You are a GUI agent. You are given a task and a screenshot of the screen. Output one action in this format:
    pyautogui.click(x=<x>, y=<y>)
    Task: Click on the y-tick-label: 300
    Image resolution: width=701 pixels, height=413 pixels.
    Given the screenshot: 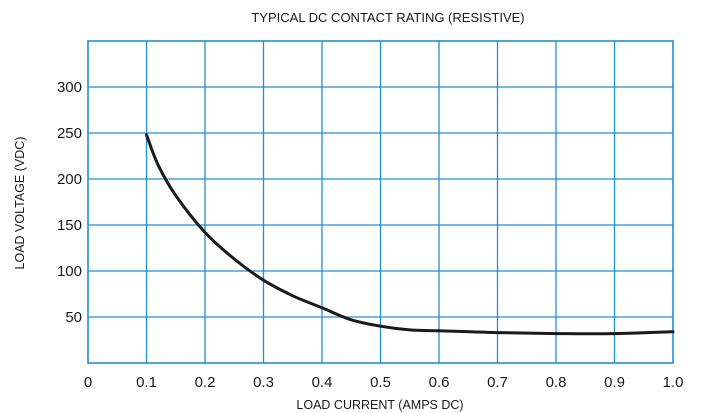 What is the action you would take?
    pyautogui.click(x=69, y=87)
    